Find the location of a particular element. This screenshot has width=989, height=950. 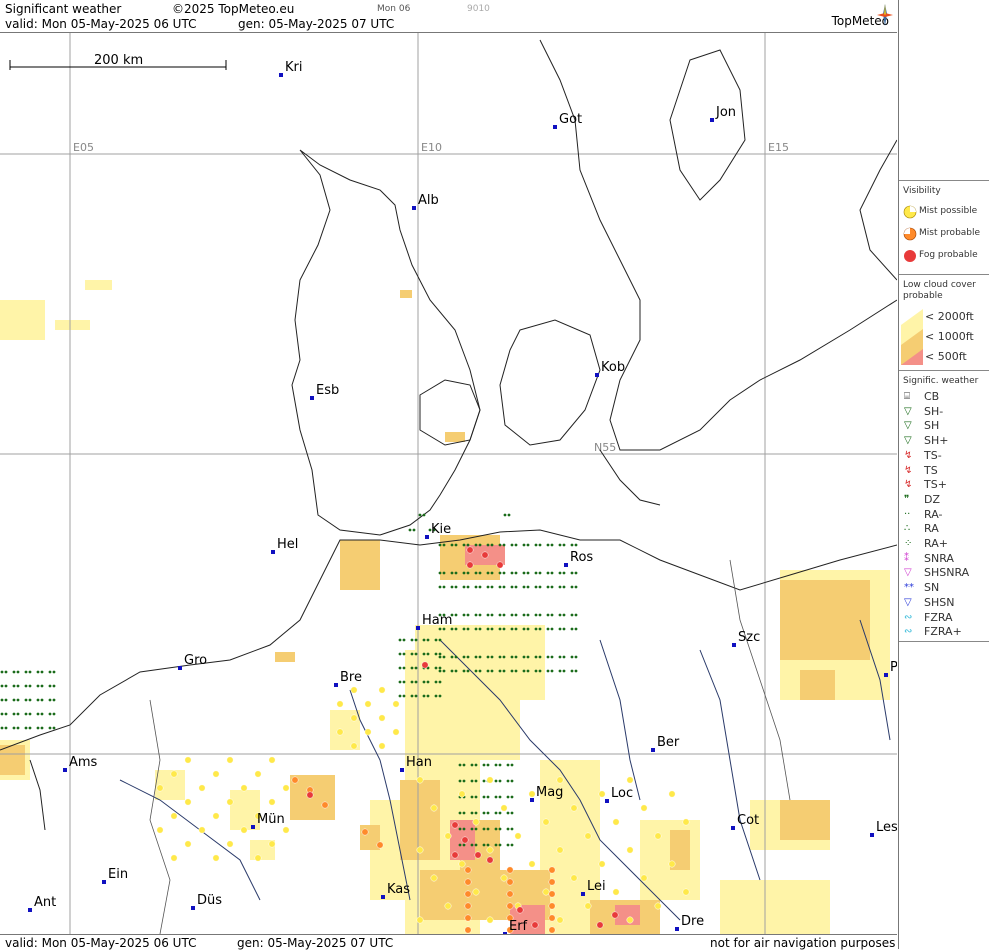

city-label: Ber is located at coordinates (668, 742).